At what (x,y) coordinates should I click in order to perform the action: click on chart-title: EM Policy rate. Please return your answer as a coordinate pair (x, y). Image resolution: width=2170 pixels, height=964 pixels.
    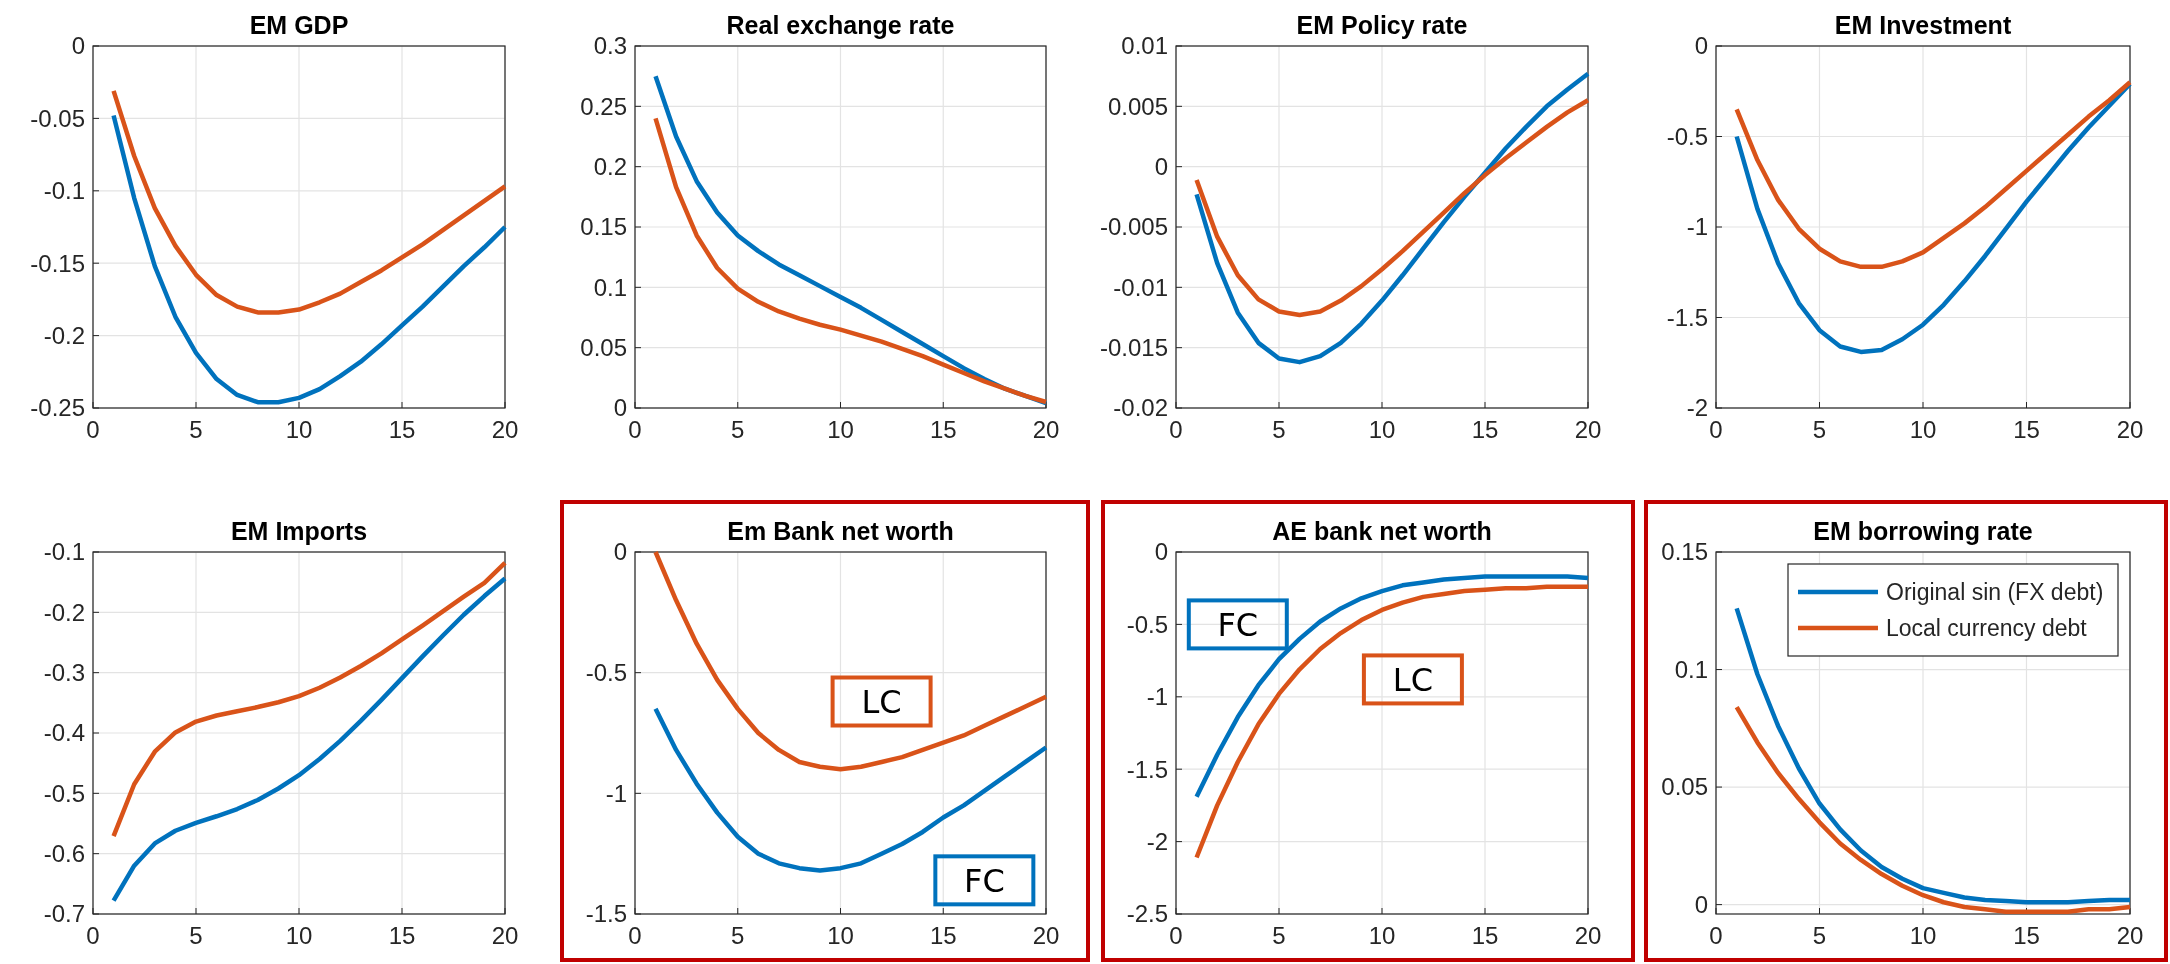
    Looking at the image, I should click on (1382, 25).